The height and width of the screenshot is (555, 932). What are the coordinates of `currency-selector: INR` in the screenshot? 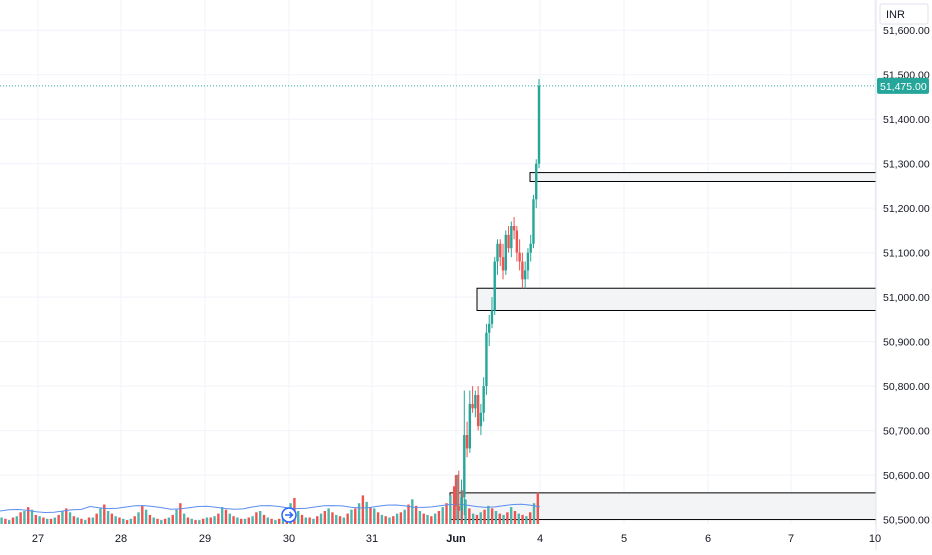 It's located at (904, 14).